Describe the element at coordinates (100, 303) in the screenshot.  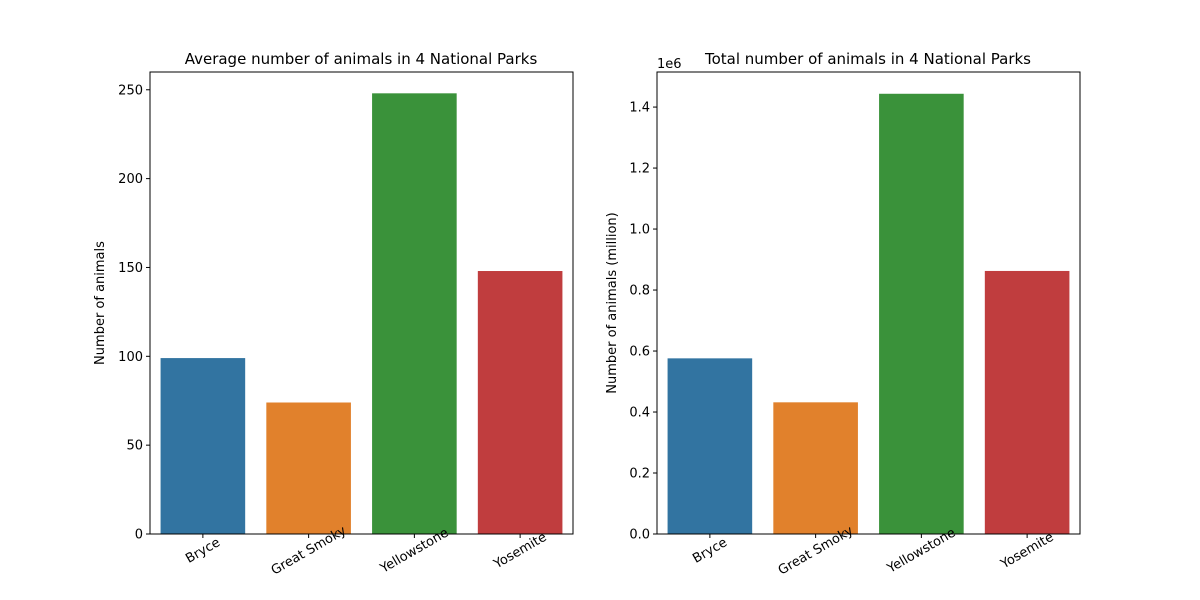
I see `y-axis-label: Number of animals` at that location.